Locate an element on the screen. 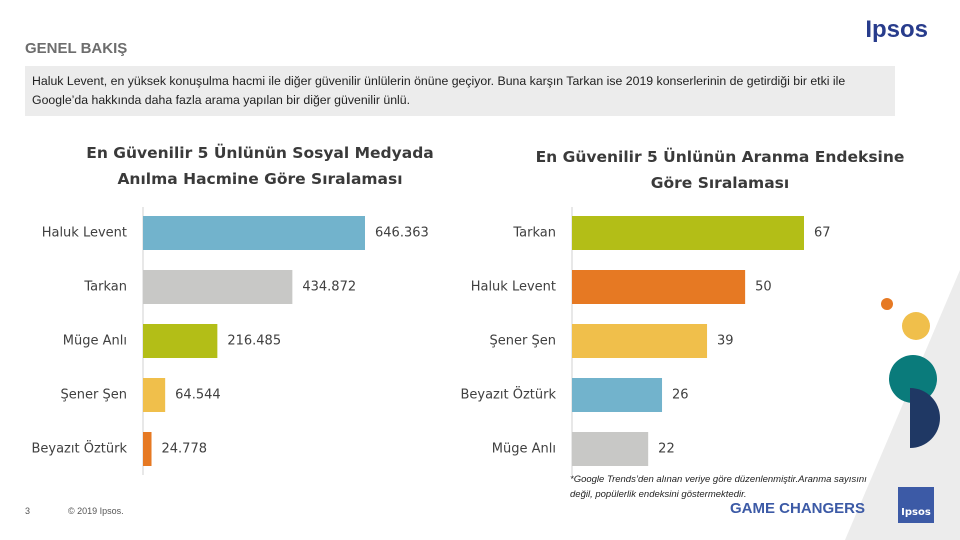 This screenshot has width=960, height=540. value-label: 64.544 is located at coordinates (198, 395).